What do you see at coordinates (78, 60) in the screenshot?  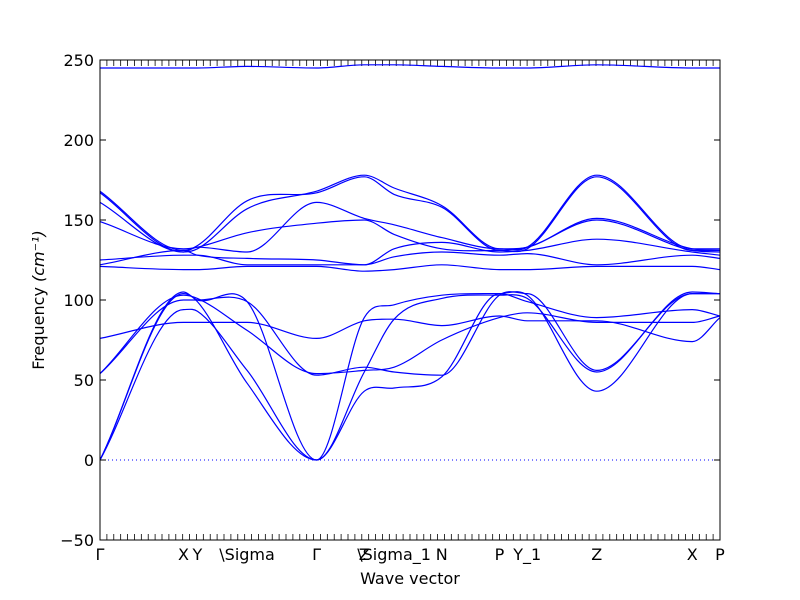 I see `y-tick-label: 250` at bounding box center [78, 60].